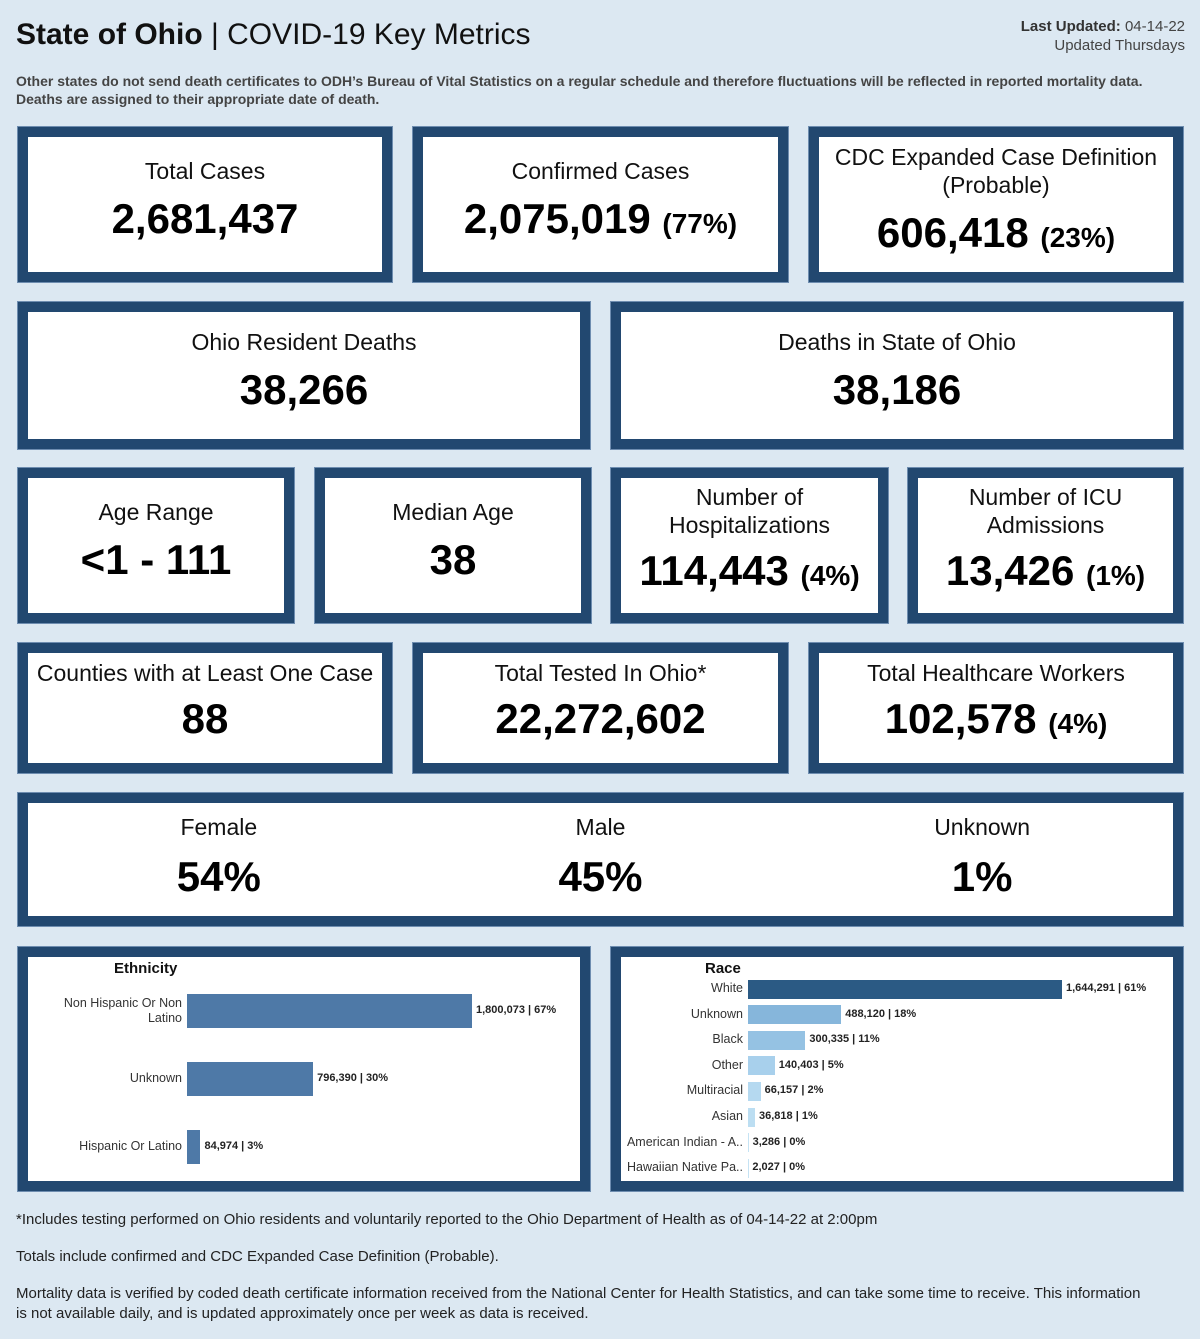 Image resolution: width=1200 pixels, height=1339 pixels. What do you see at coordinates (600, 718) in the screenshot?
I see `card-value: 22,272,602` at bounding box center [600, 718].